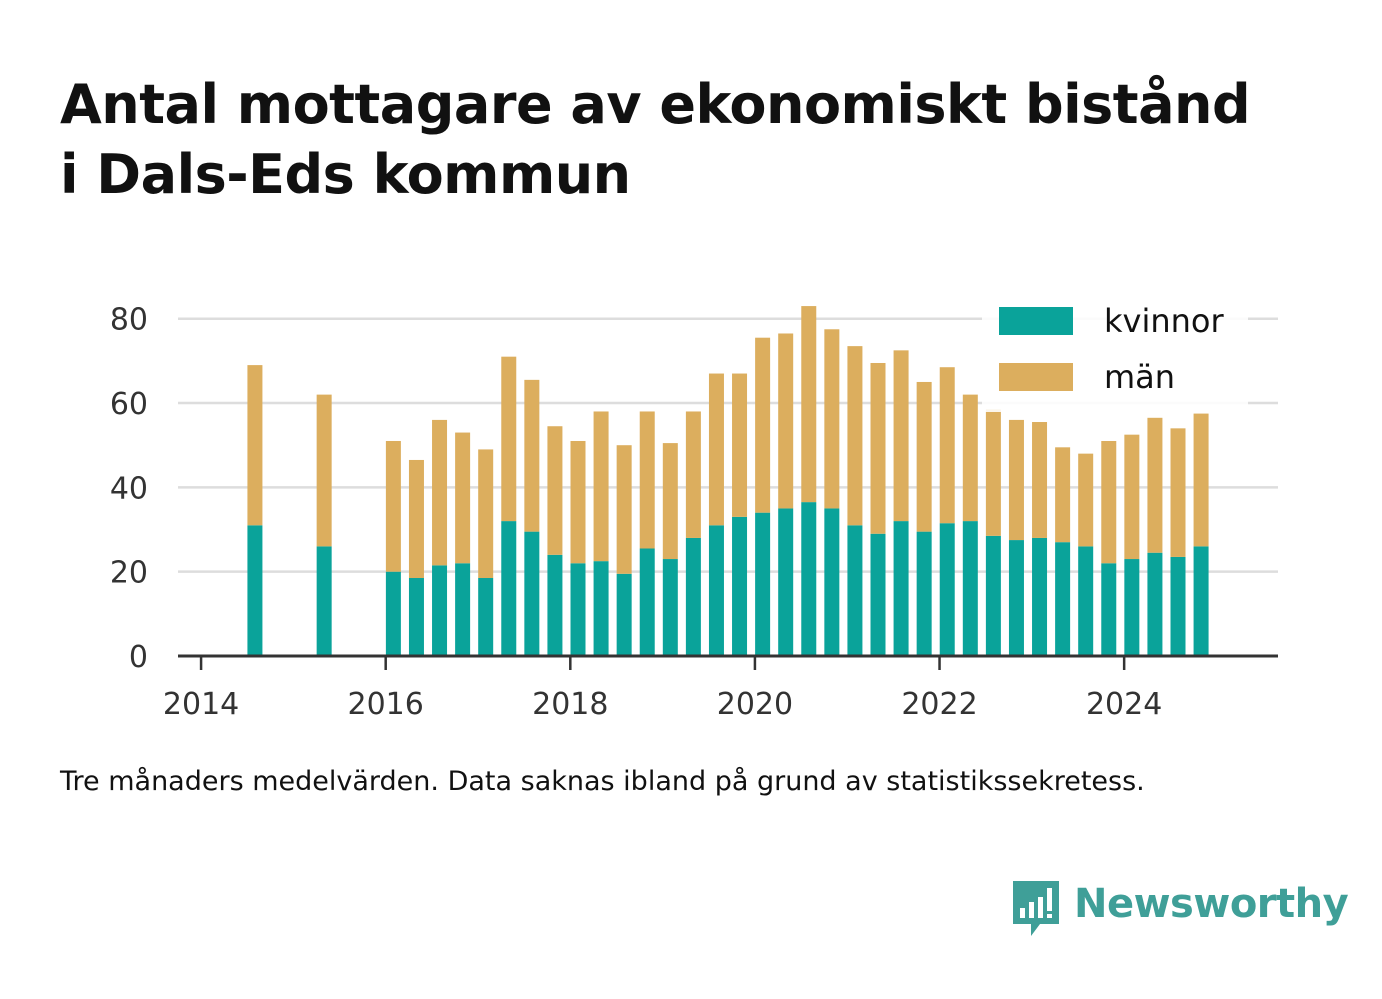 This screenshot has width=1382, height=999. I want to click on x-tick-label: 2024, so click(1124, 704).